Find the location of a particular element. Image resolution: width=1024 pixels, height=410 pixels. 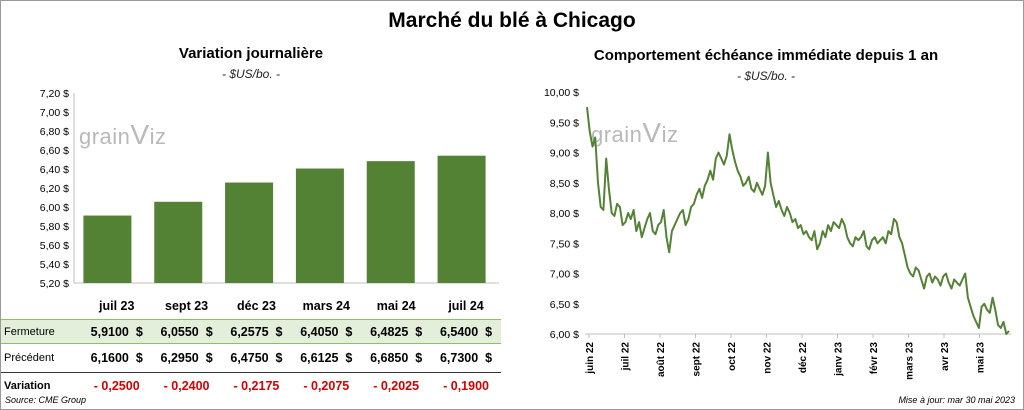

previous-cell: 6,7300 $ is located at coordinates (466, 358).